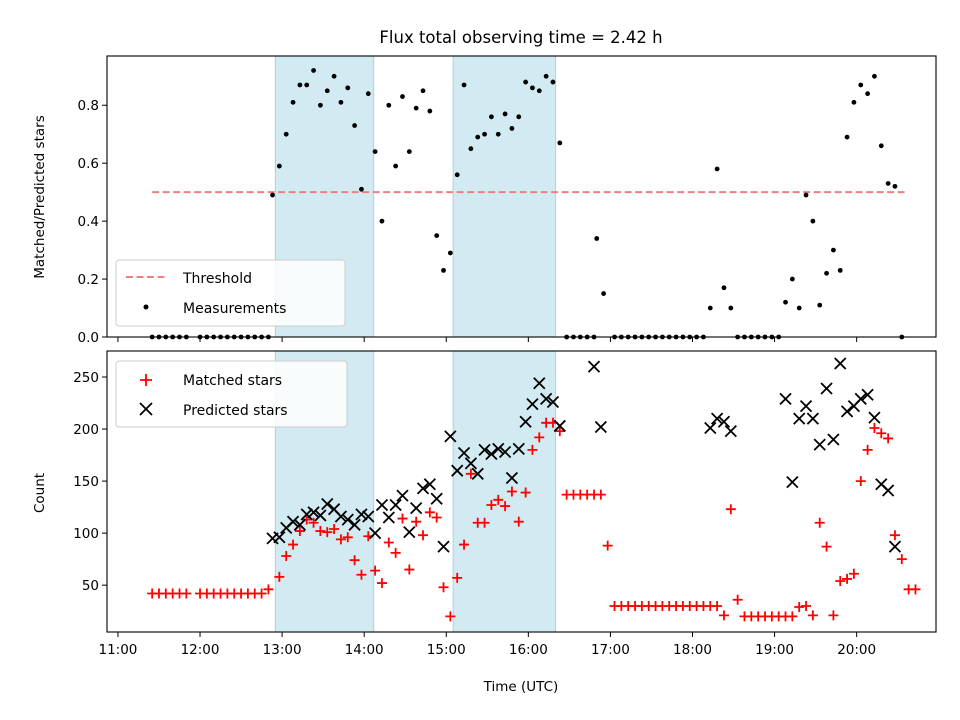  Describe the element at coordinates (446, 650) in the screenshot. I see `bottom-xtick-label: 15:00` at that location.